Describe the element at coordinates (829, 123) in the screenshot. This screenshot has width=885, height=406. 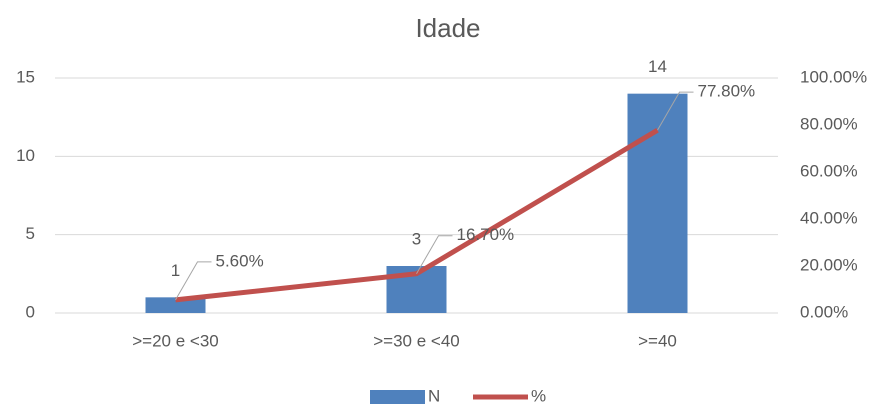
I see `y2-tick-label: 80.00%` at that location.